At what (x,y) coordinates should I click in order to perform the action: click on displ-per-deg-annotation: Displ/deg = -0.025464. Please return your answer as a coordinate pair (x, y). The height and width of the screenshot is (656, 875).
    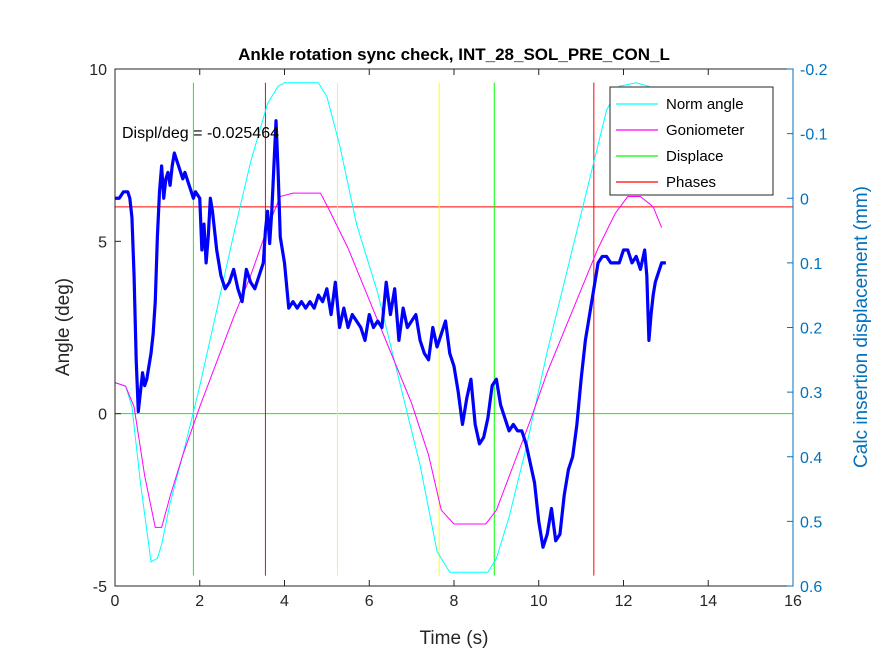
    Looking at the image, I should click on (200, 133).